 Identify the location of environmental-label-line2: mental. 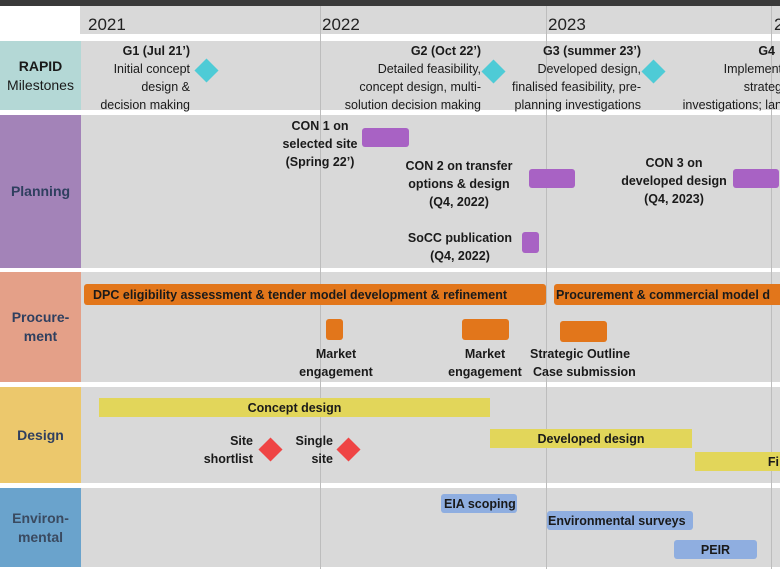
(40, 536).